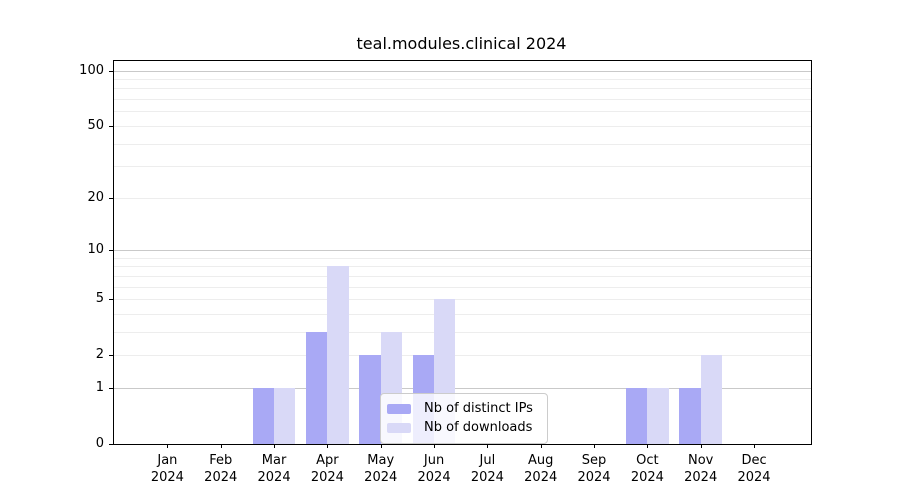 The height and width of the screenshot is (500, 900). I want to click on legend: Nb of distinct IPs Nb of downloads, so click(464, 418).